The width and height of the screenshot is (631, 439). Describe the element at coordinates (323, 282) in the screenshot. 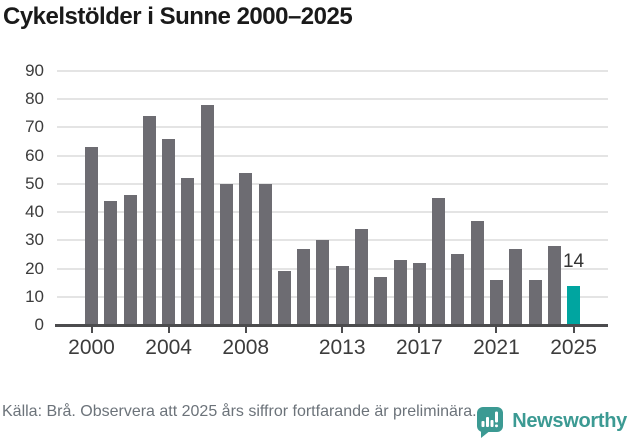

I see `bar-2012` at that location.